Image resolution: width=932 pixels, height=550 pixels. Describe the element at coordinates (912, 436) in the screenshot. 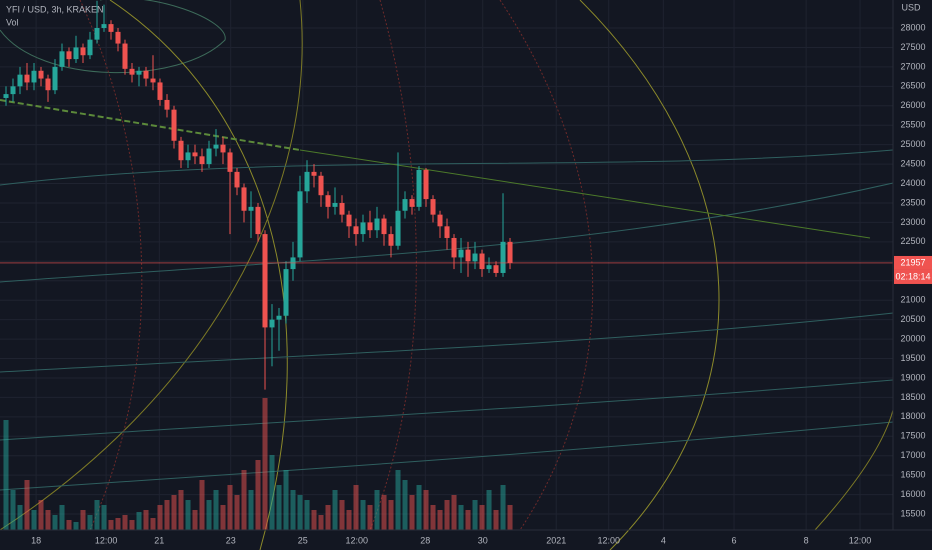

I see `y-tick-label: 17500` at that location.